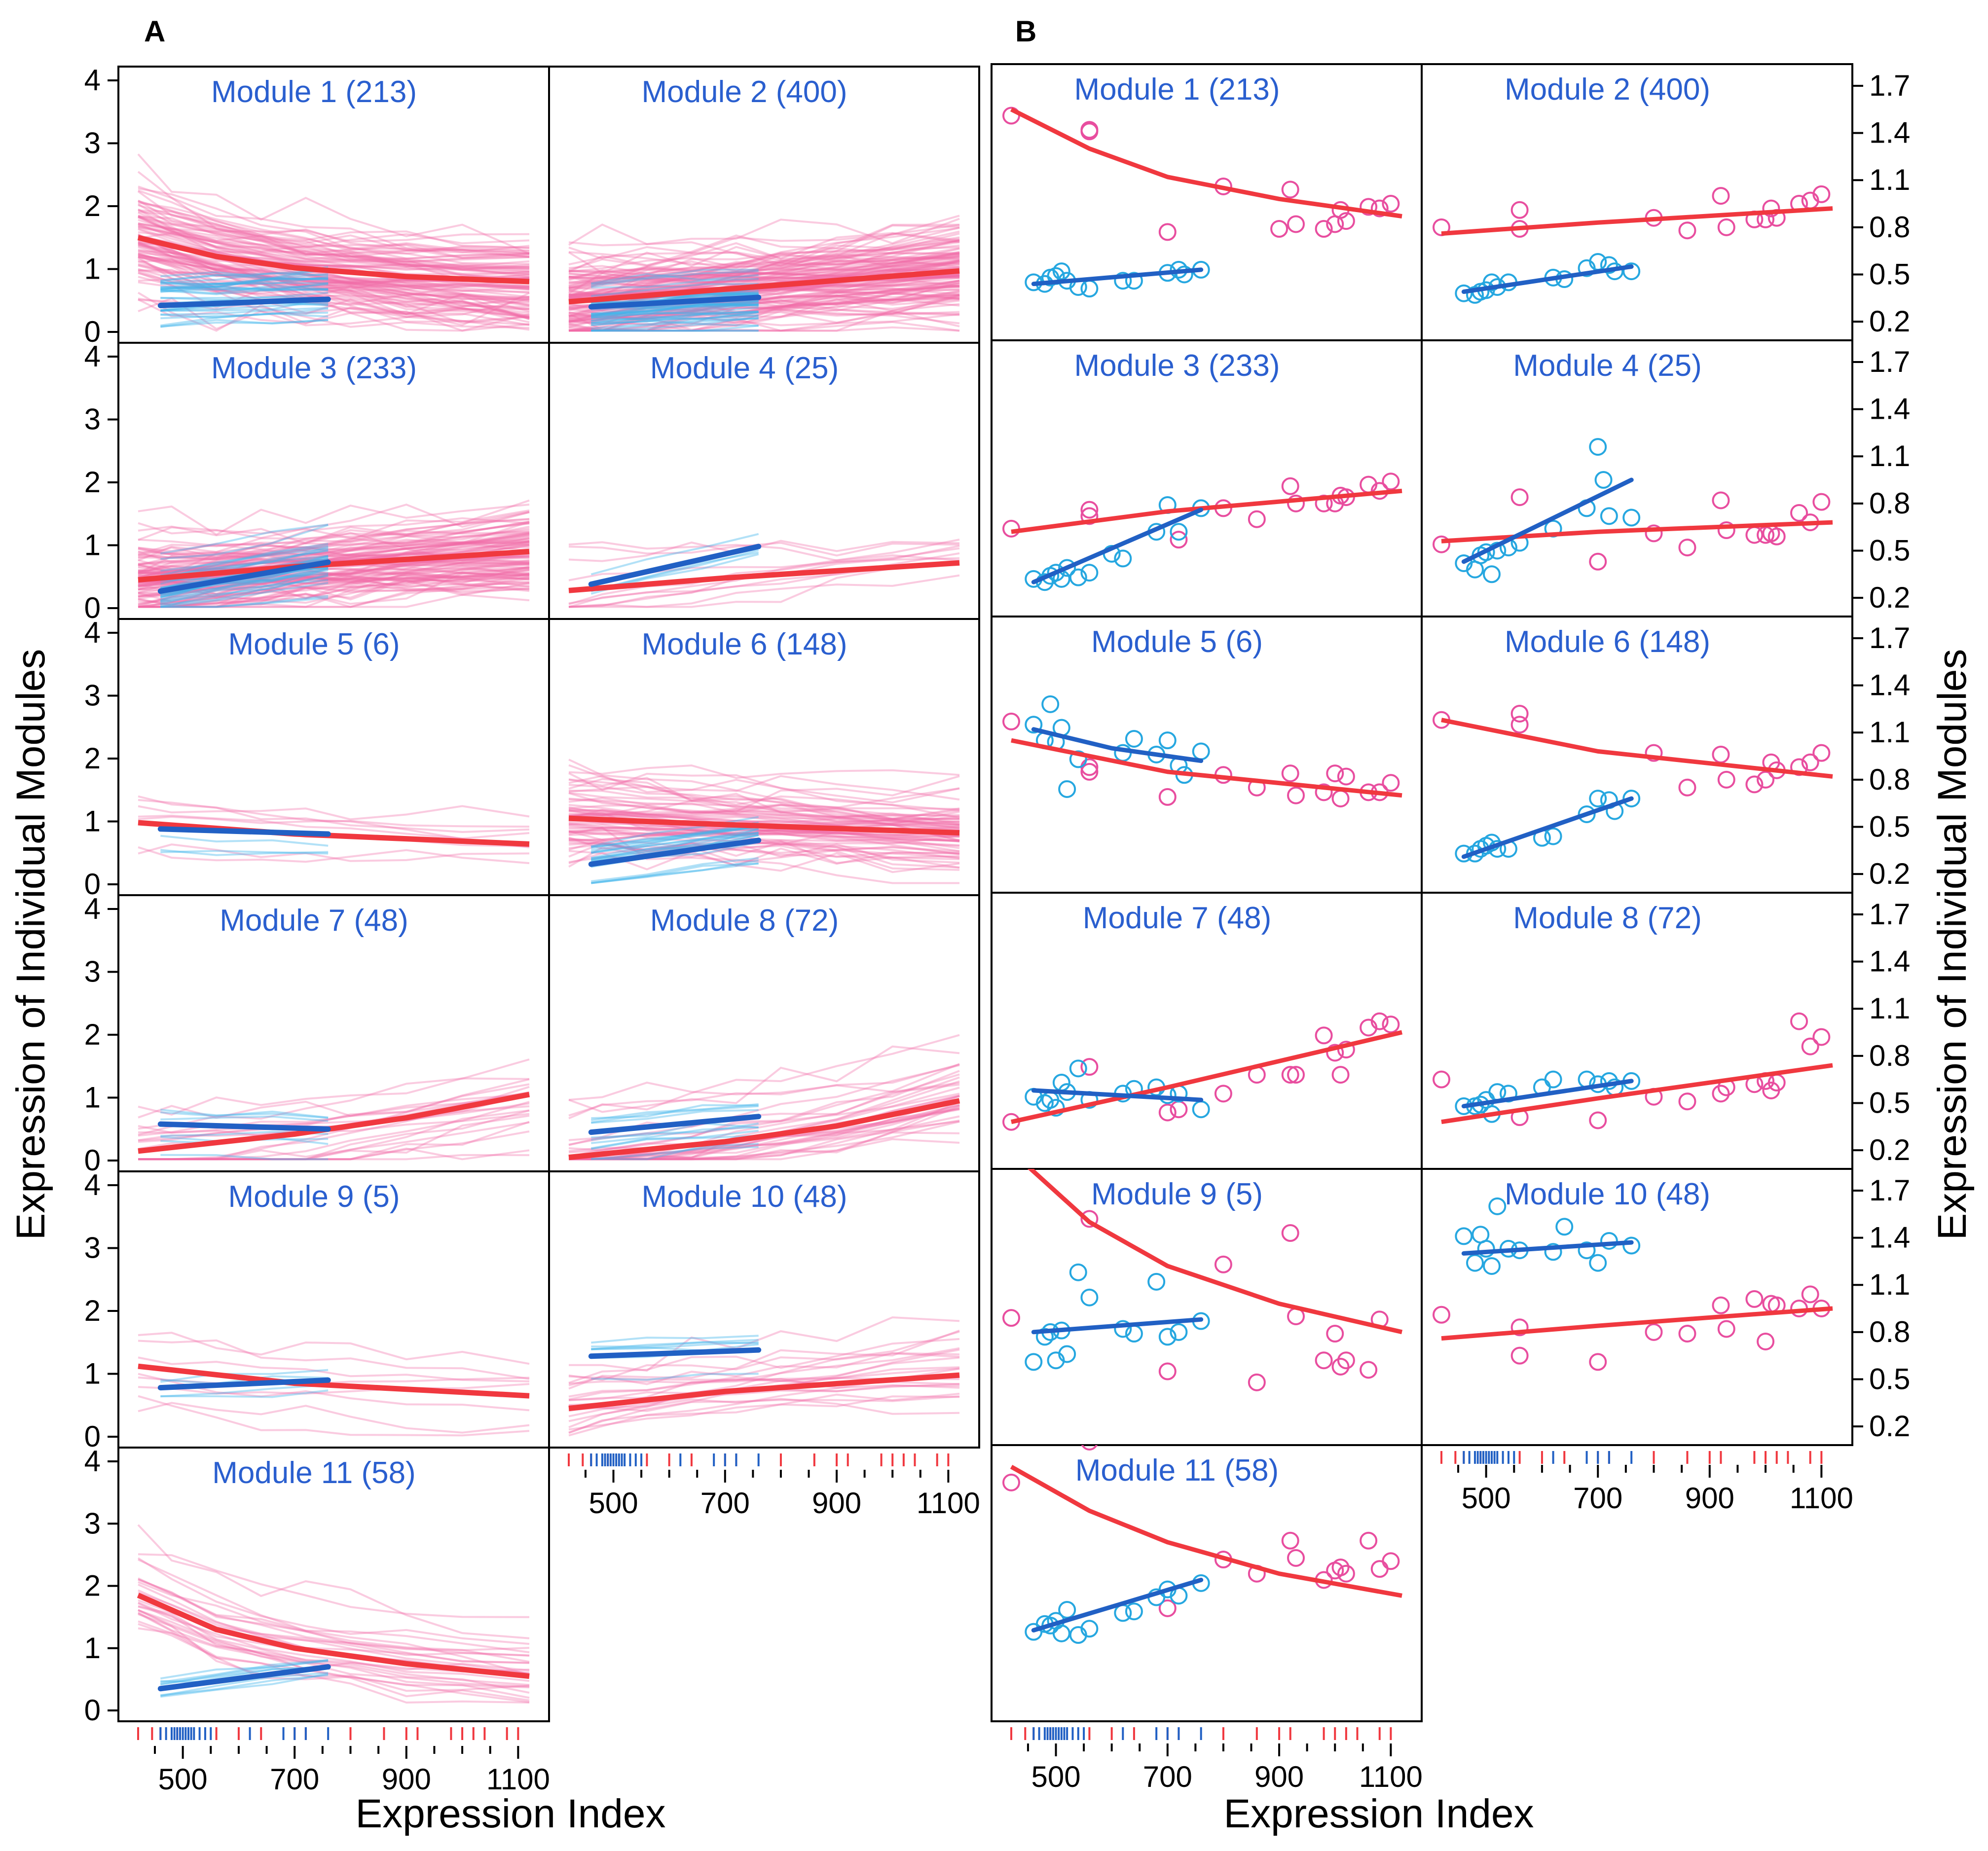  What do you see at coordinates (1890, 1331) in the screenshot?
I see `panel-b-y-tick-label: 0.8` at bounding box center [1890, 1331].